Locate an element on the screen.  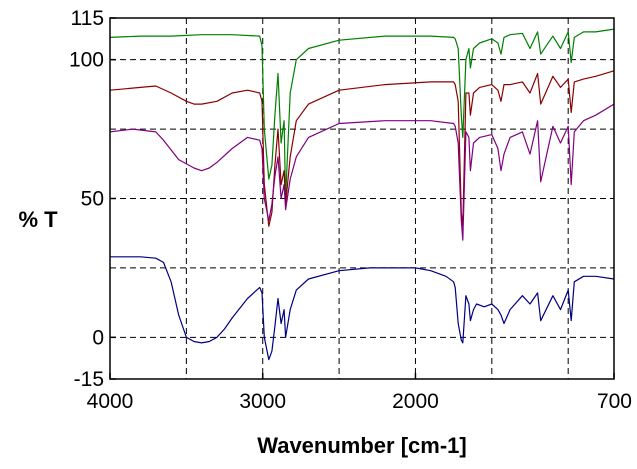
x-tick-label: 2000 is located at coordinates (415, 401).